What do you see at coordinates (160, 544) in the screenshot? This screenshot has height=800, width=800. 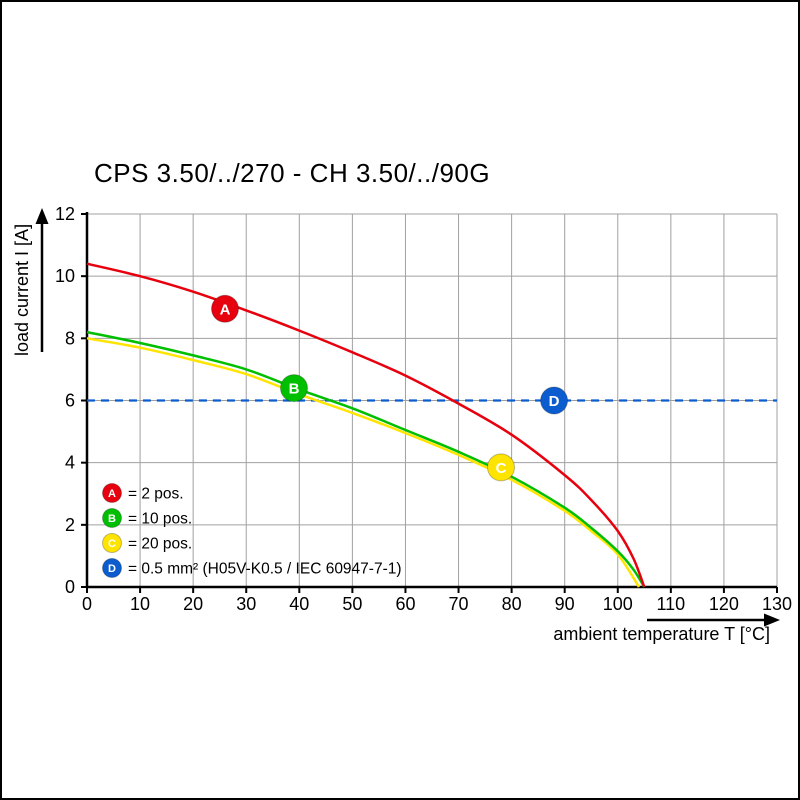 I see `legend-label-C: = 20 pos.` at bounding box center [160, 544].